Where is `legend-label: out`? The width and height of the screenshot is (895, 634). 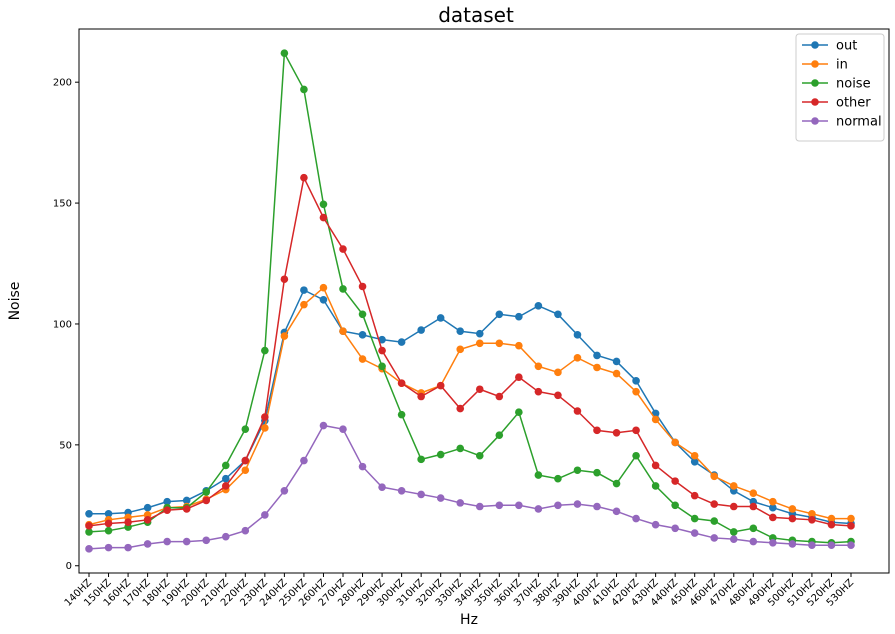 legend-label: out is located at coordinates (846, 46).